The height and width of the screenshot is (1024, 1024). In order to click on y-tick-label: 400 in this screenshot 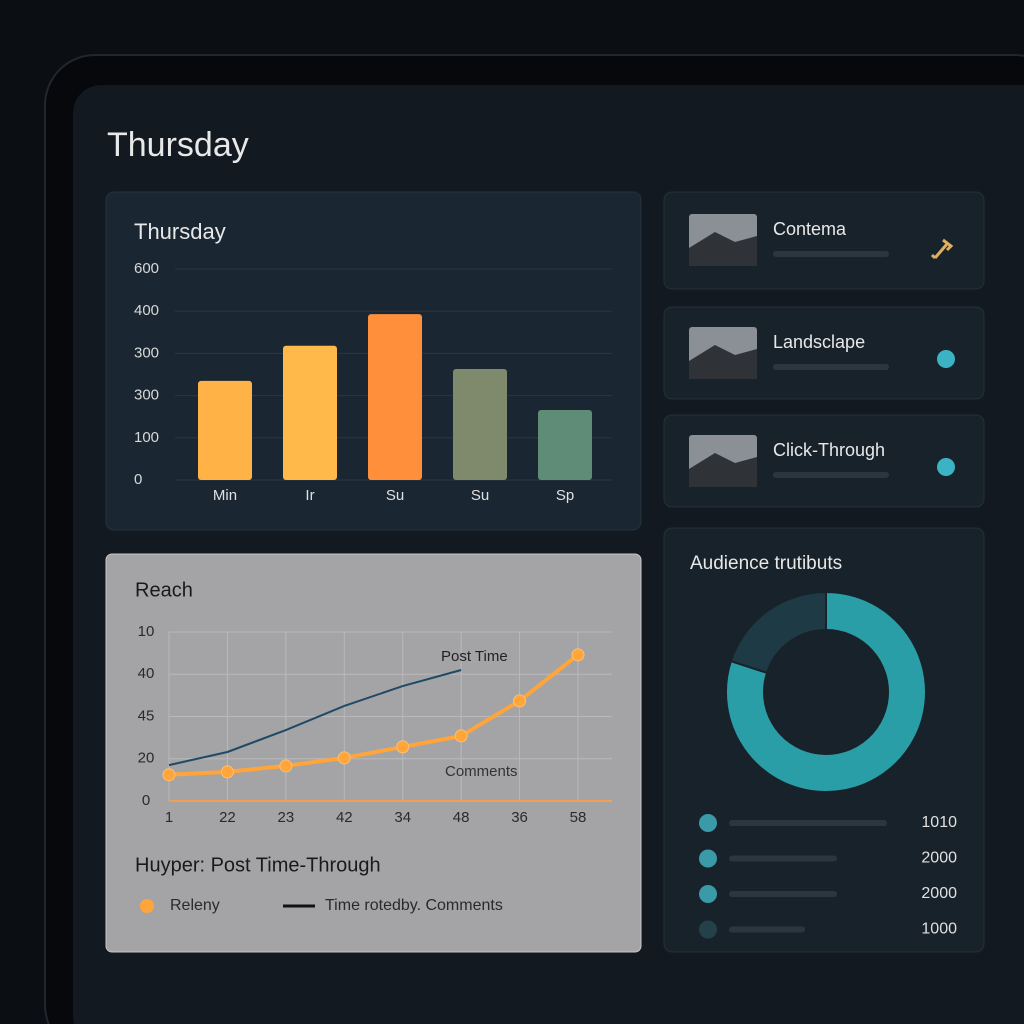, I will do `click(146, 310)`.